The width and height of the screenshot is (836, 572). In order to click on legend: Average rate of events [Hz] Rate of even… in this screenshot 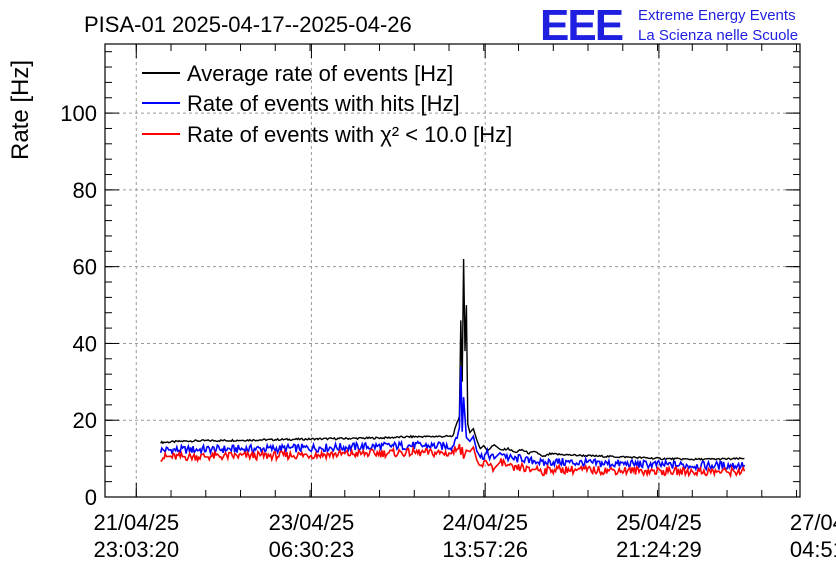, I will do `click(327, 104)`.